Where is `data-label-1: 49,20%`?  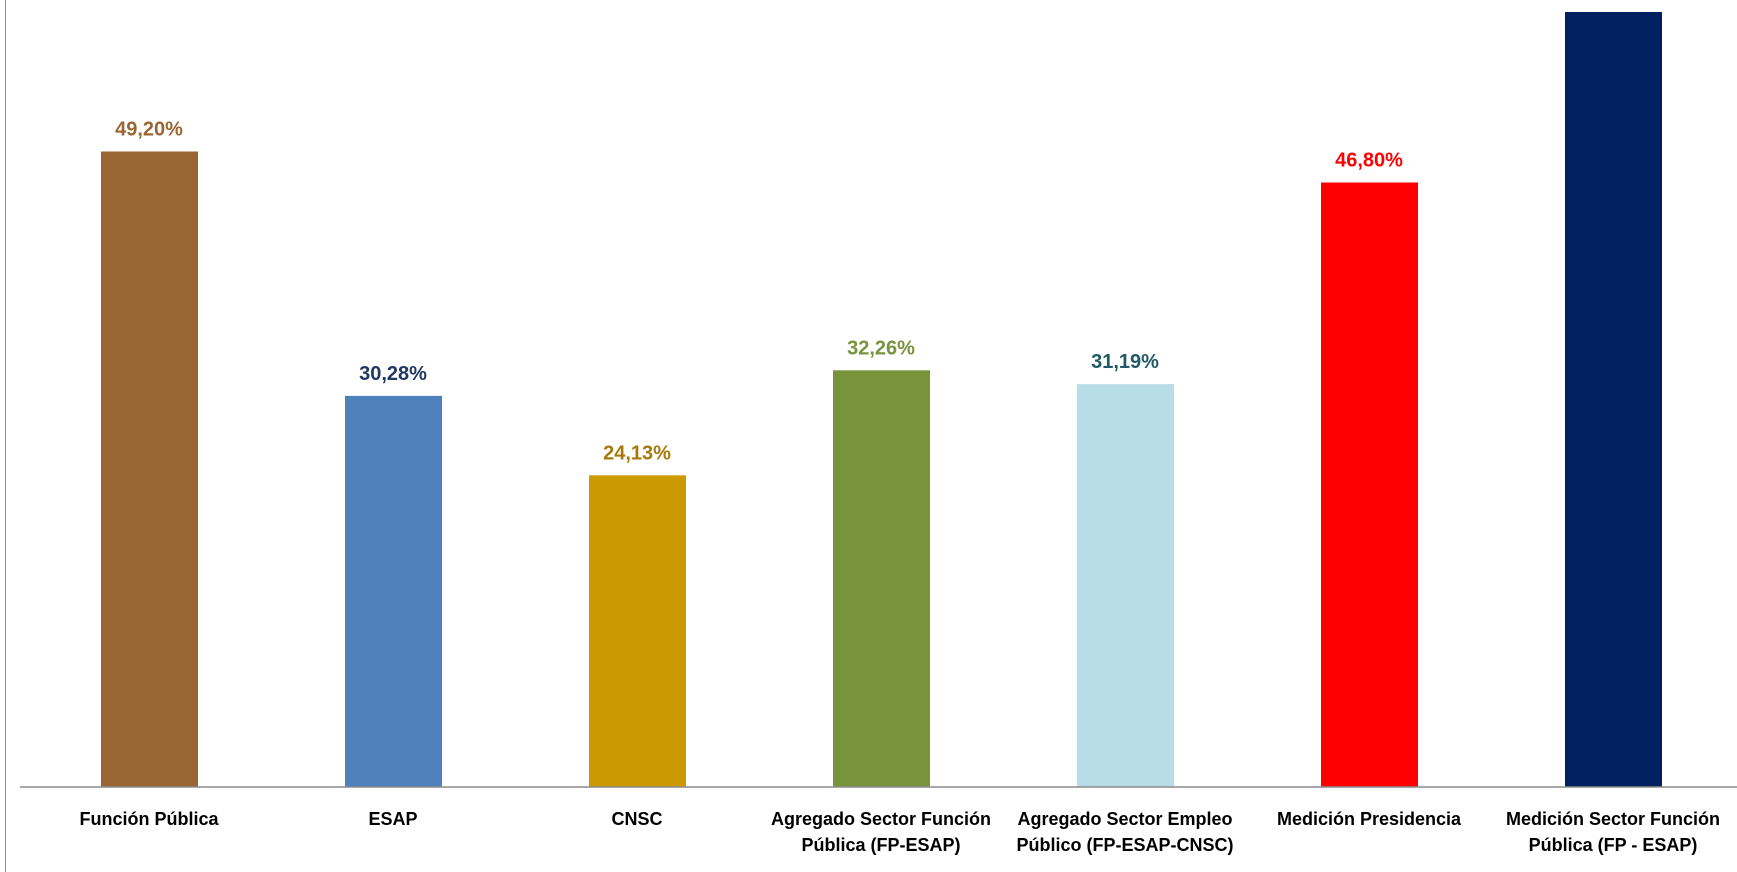 data-label-1: 49,20% is located at coordinates (149, 130).